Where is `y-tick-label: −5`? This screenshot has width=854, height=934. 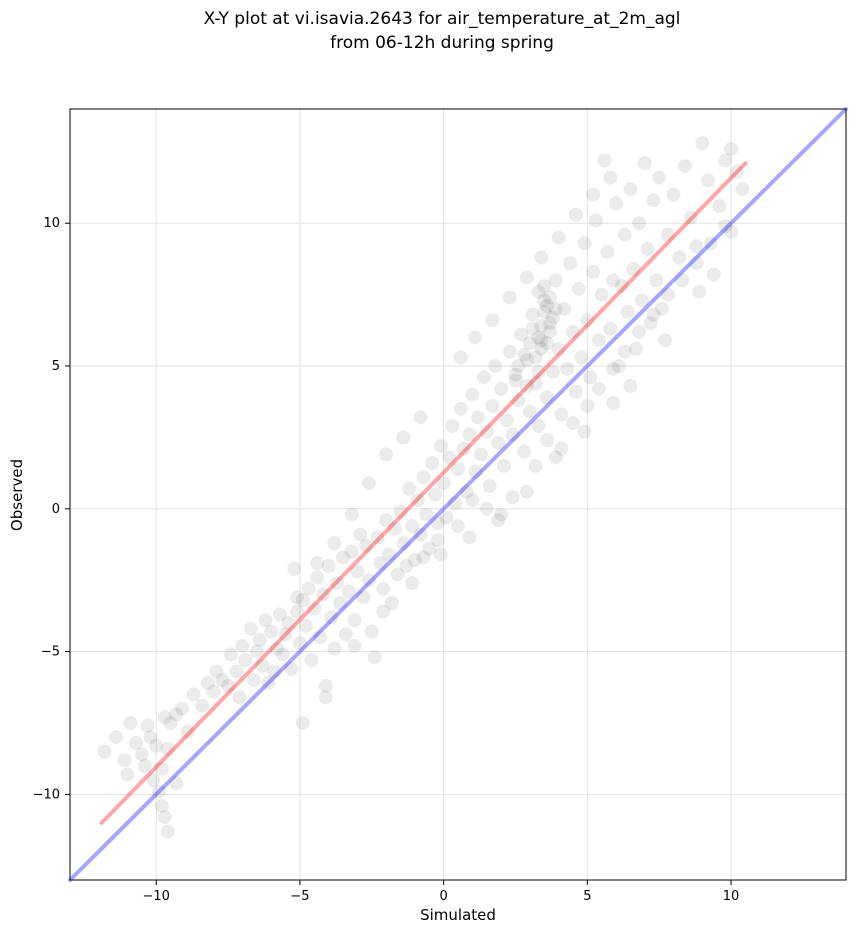
y-tick-label: −5 is located at coordinates (50, 652).